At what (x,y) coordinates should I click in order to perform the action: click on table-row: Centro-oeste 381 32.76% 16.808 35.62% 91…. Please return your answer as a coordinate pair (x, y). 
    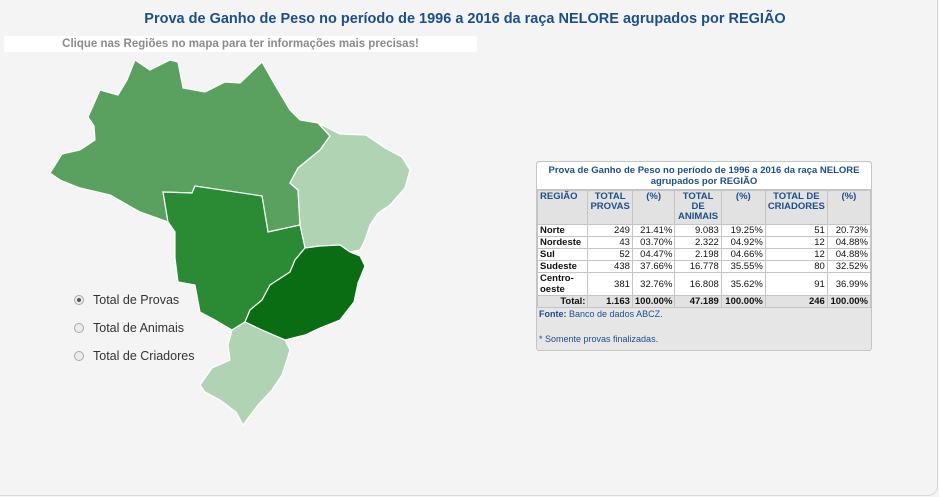
    Looking at the image, I should click on (704, 284).